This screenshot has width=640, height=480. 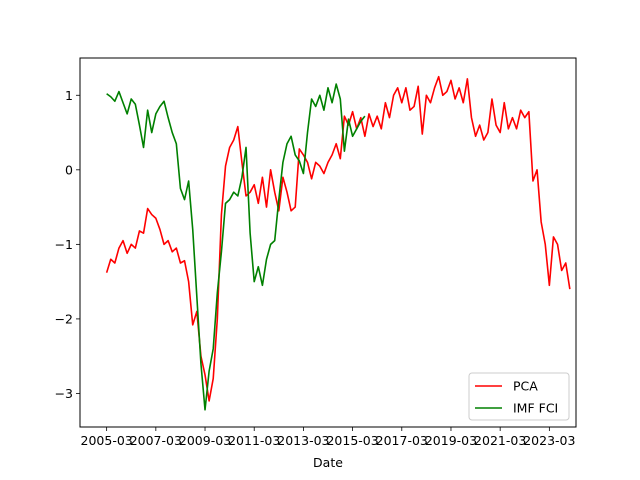 I want to click on x-tick-label: 2009-03, so click(x=205, y=440).